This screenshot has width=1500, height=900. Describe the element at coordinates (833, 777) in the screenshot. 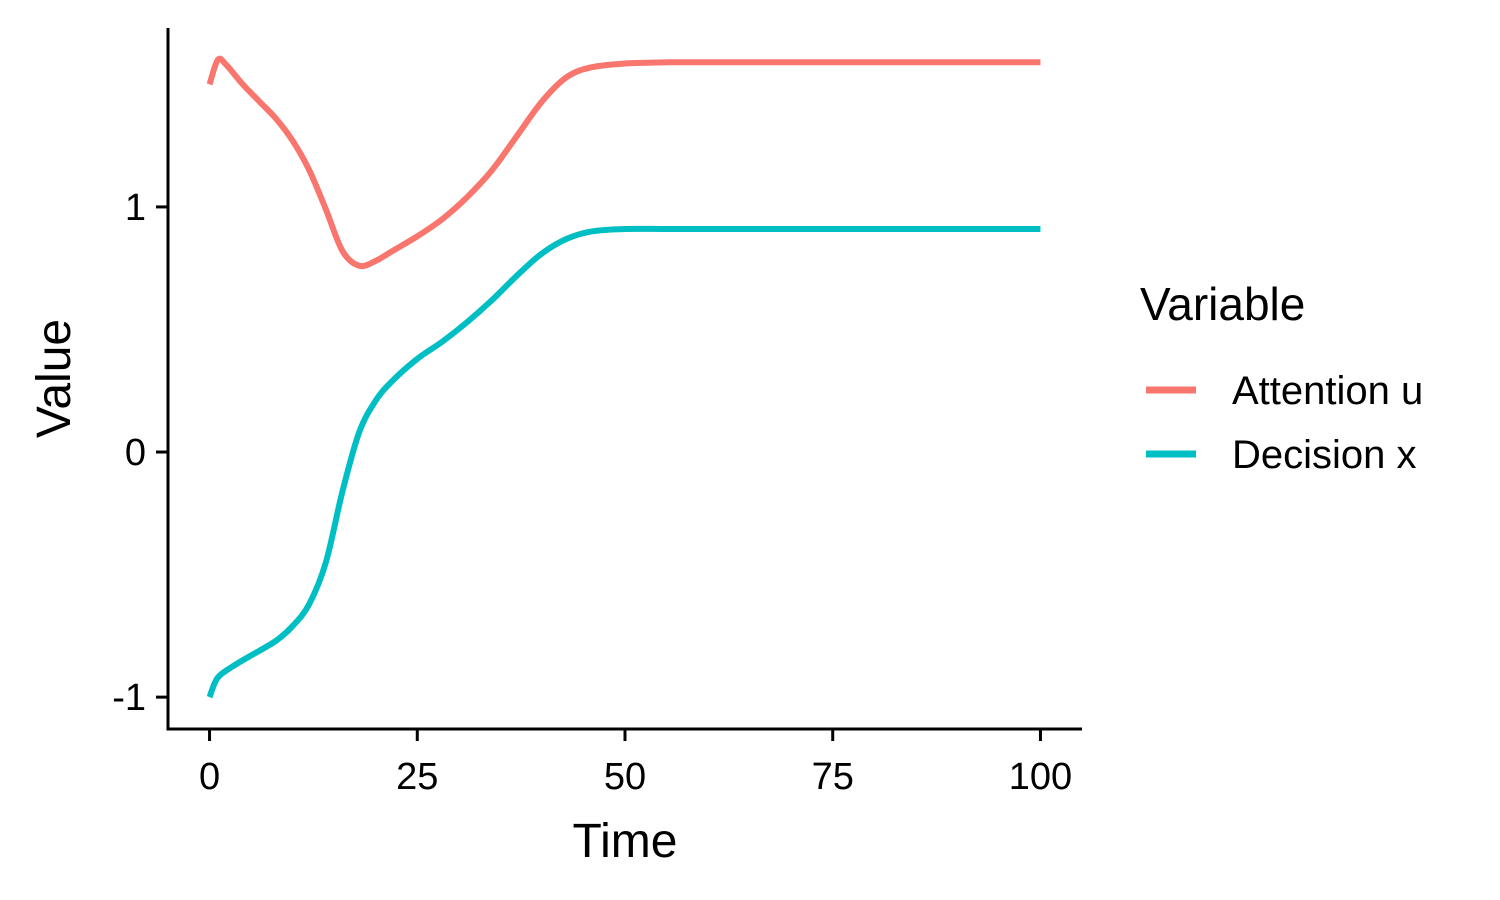

I see `x-tick-label: 75` at that location.